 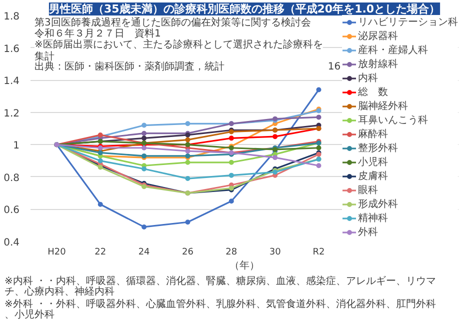 What do you see at coordinates (16, 146) in the screenshot?
I see `y-tick-label: 1` at bounding box center [16, 146].